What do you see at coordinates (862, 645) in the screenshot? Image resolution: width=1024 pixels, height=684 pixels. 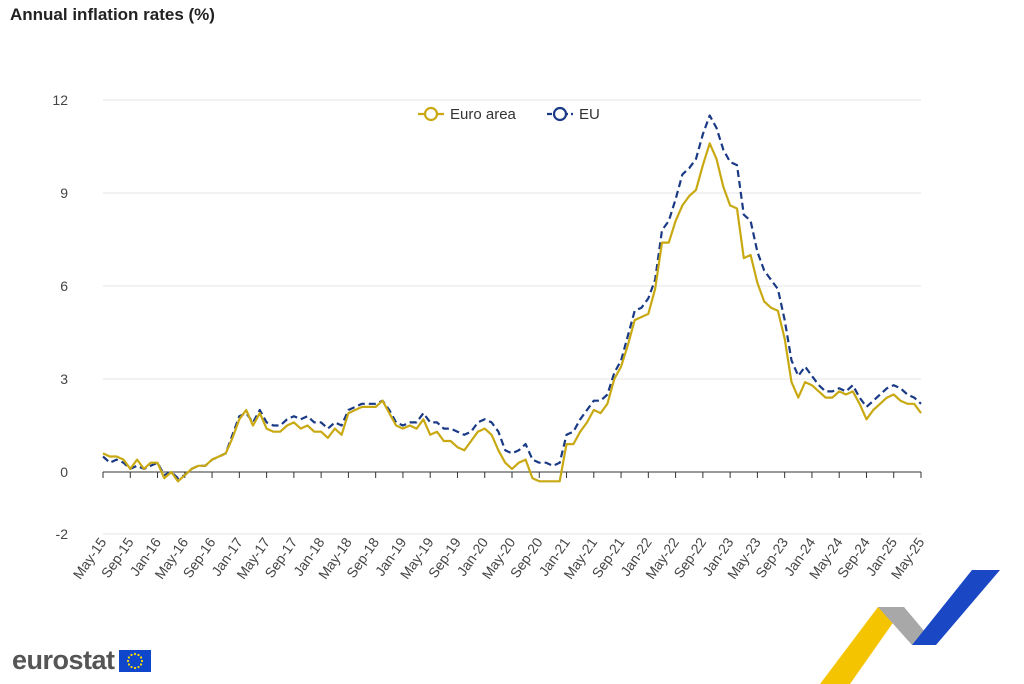 I see `ribbon-yellow-shape` at bounding box center [862, 645].